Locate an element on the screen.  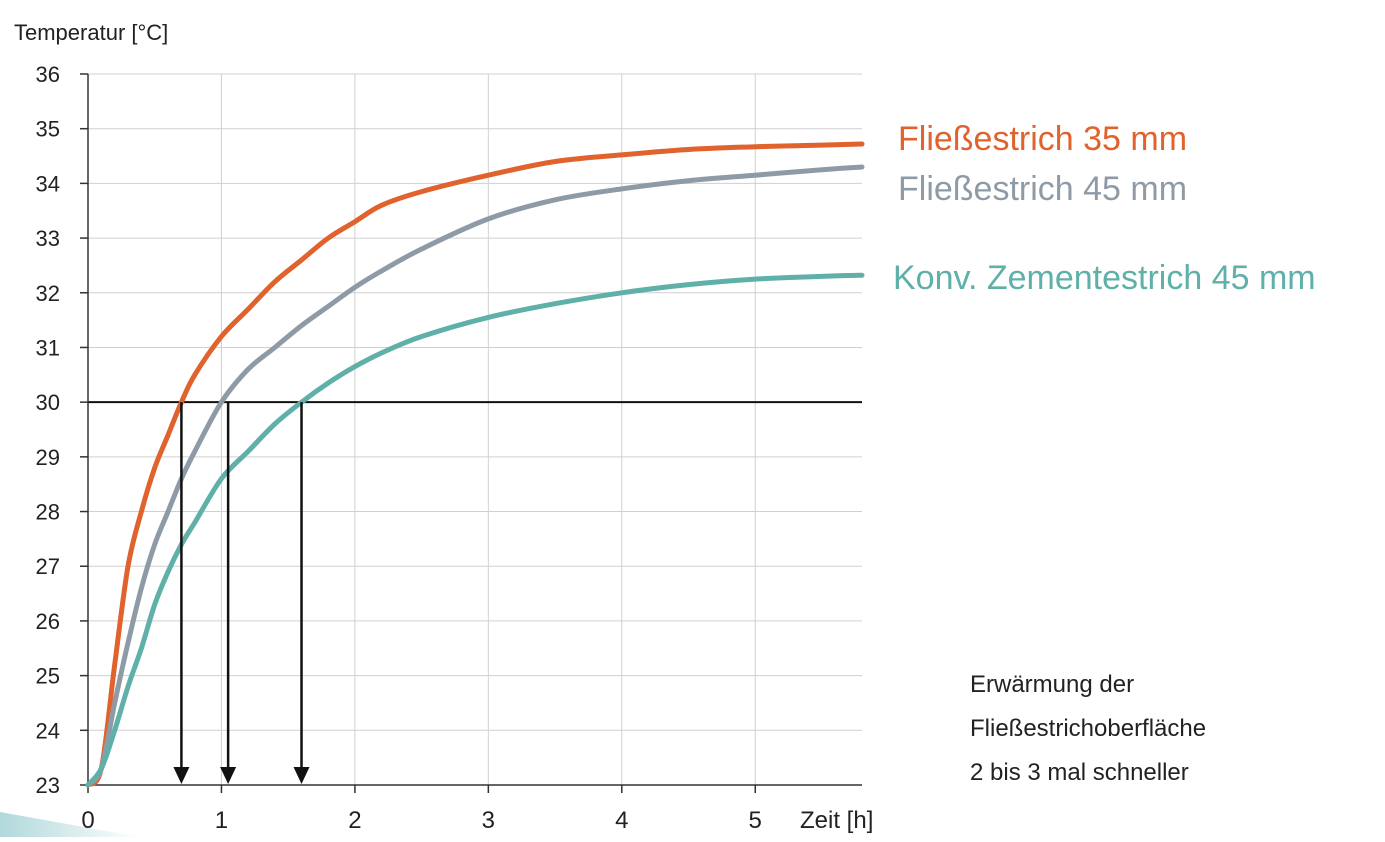
y-tick-label: 29 is located at coordinates (48, 457).